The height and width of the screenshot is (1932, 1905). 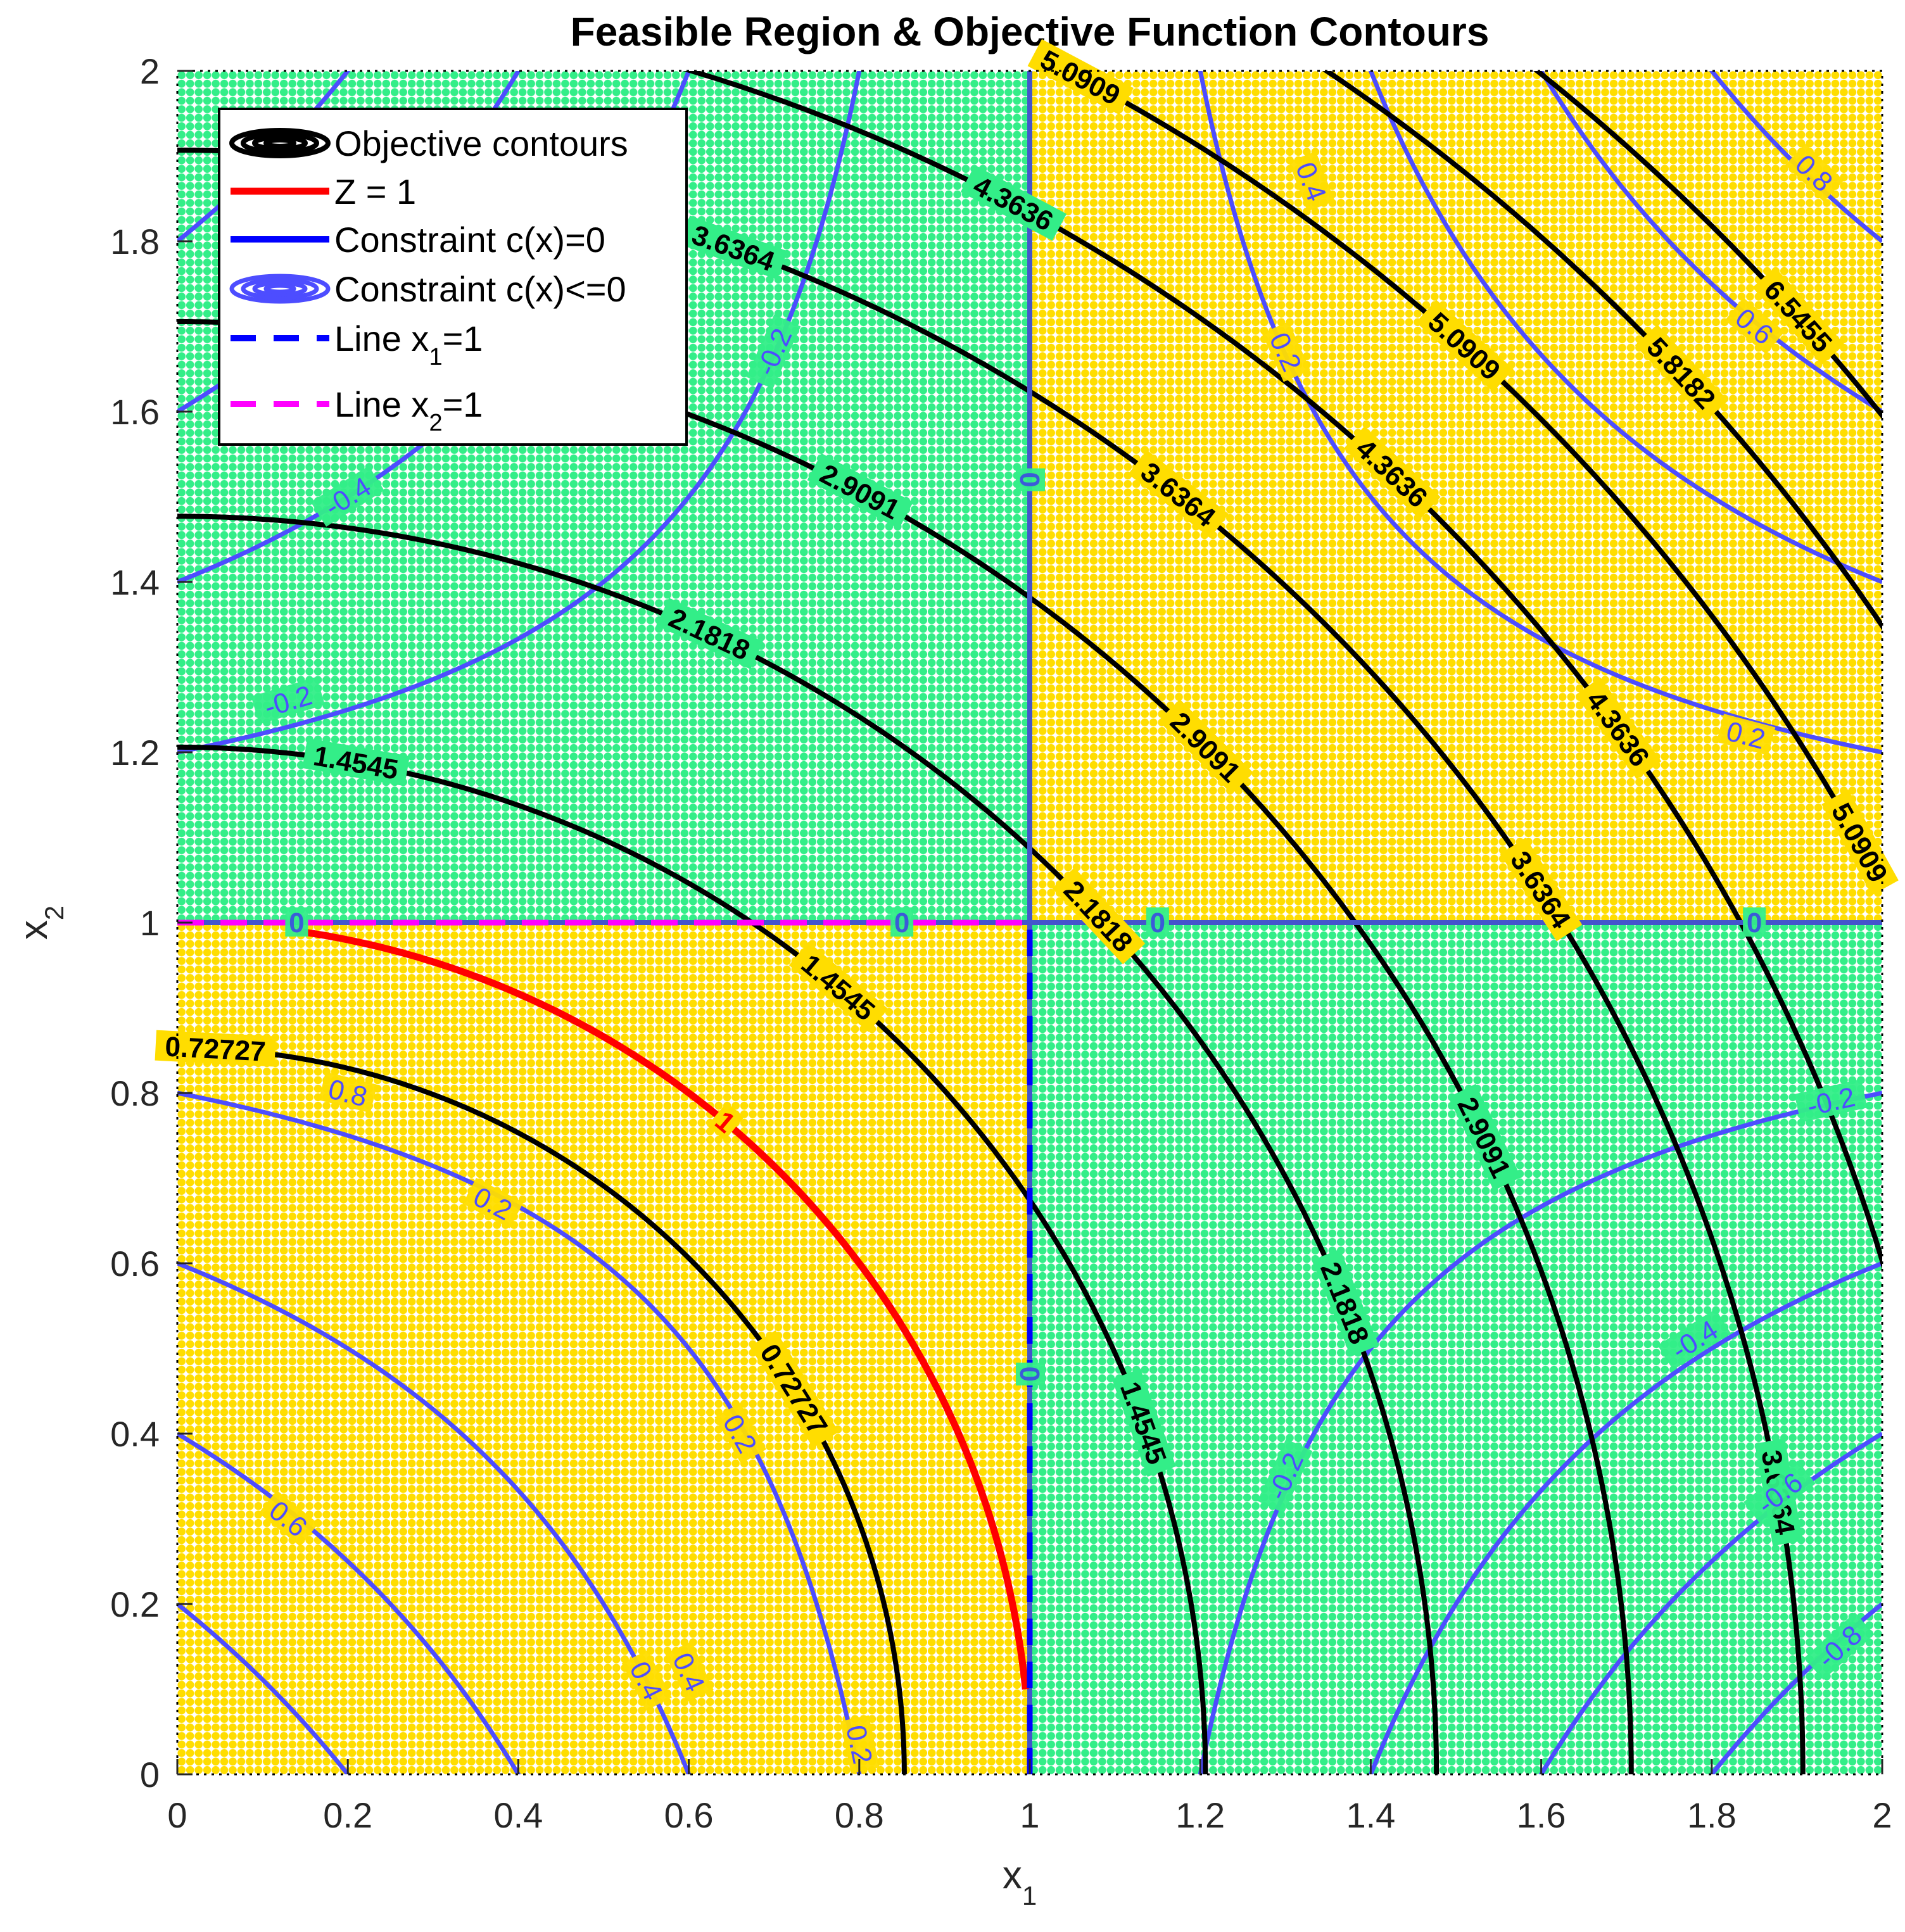 I want to click on constraint-contour-0.8-lower-left, so click(x=264, y=1688).